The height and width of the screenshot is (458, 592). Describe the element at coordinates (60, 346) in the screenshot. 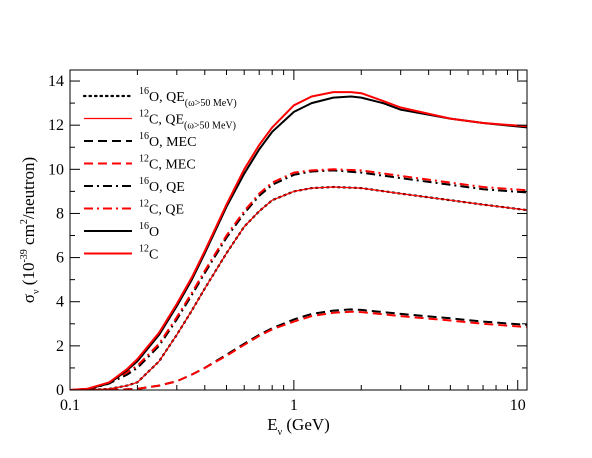

I see `y-tick-label: 2` at that location.